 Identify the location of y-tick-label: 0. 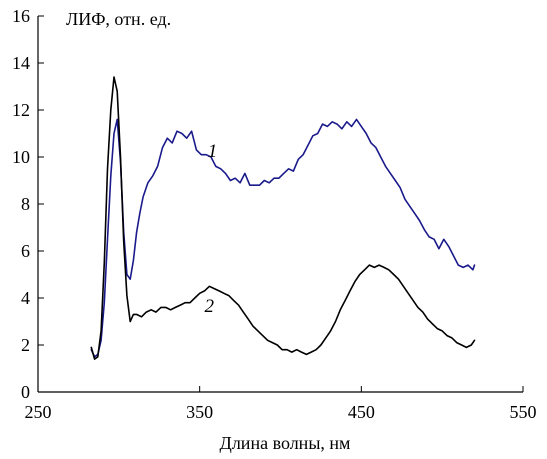
(25, 392).